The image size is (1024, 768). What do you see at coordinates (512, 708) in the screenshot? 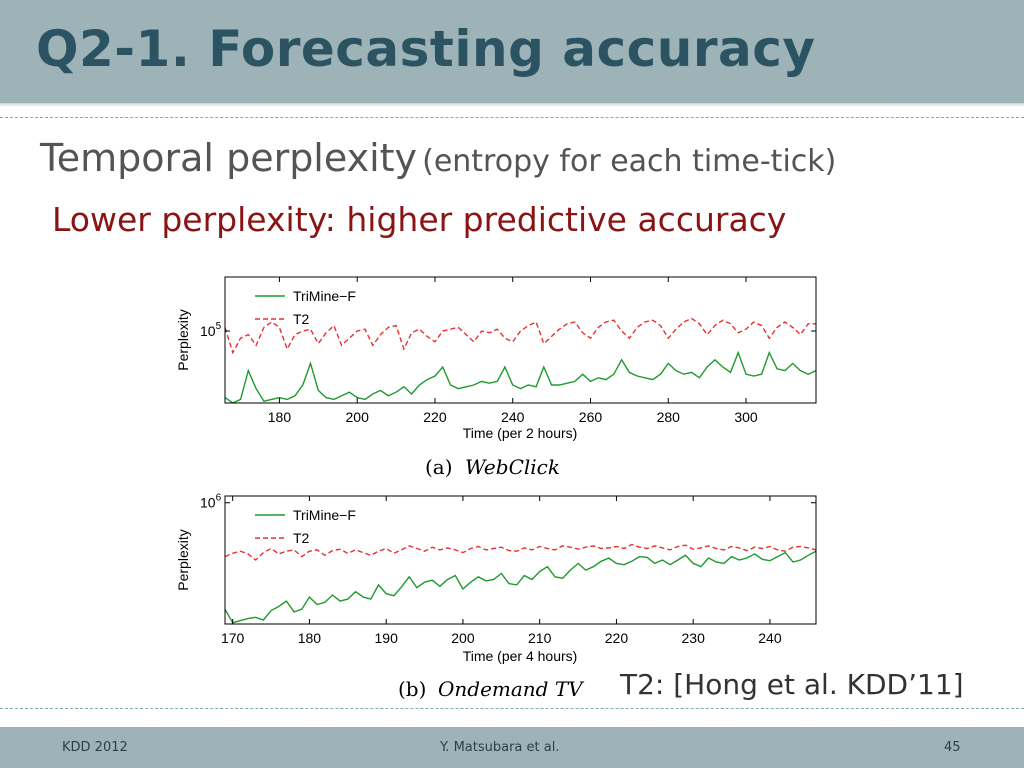
I see `footer-divider` at bounding box center [512, 708].